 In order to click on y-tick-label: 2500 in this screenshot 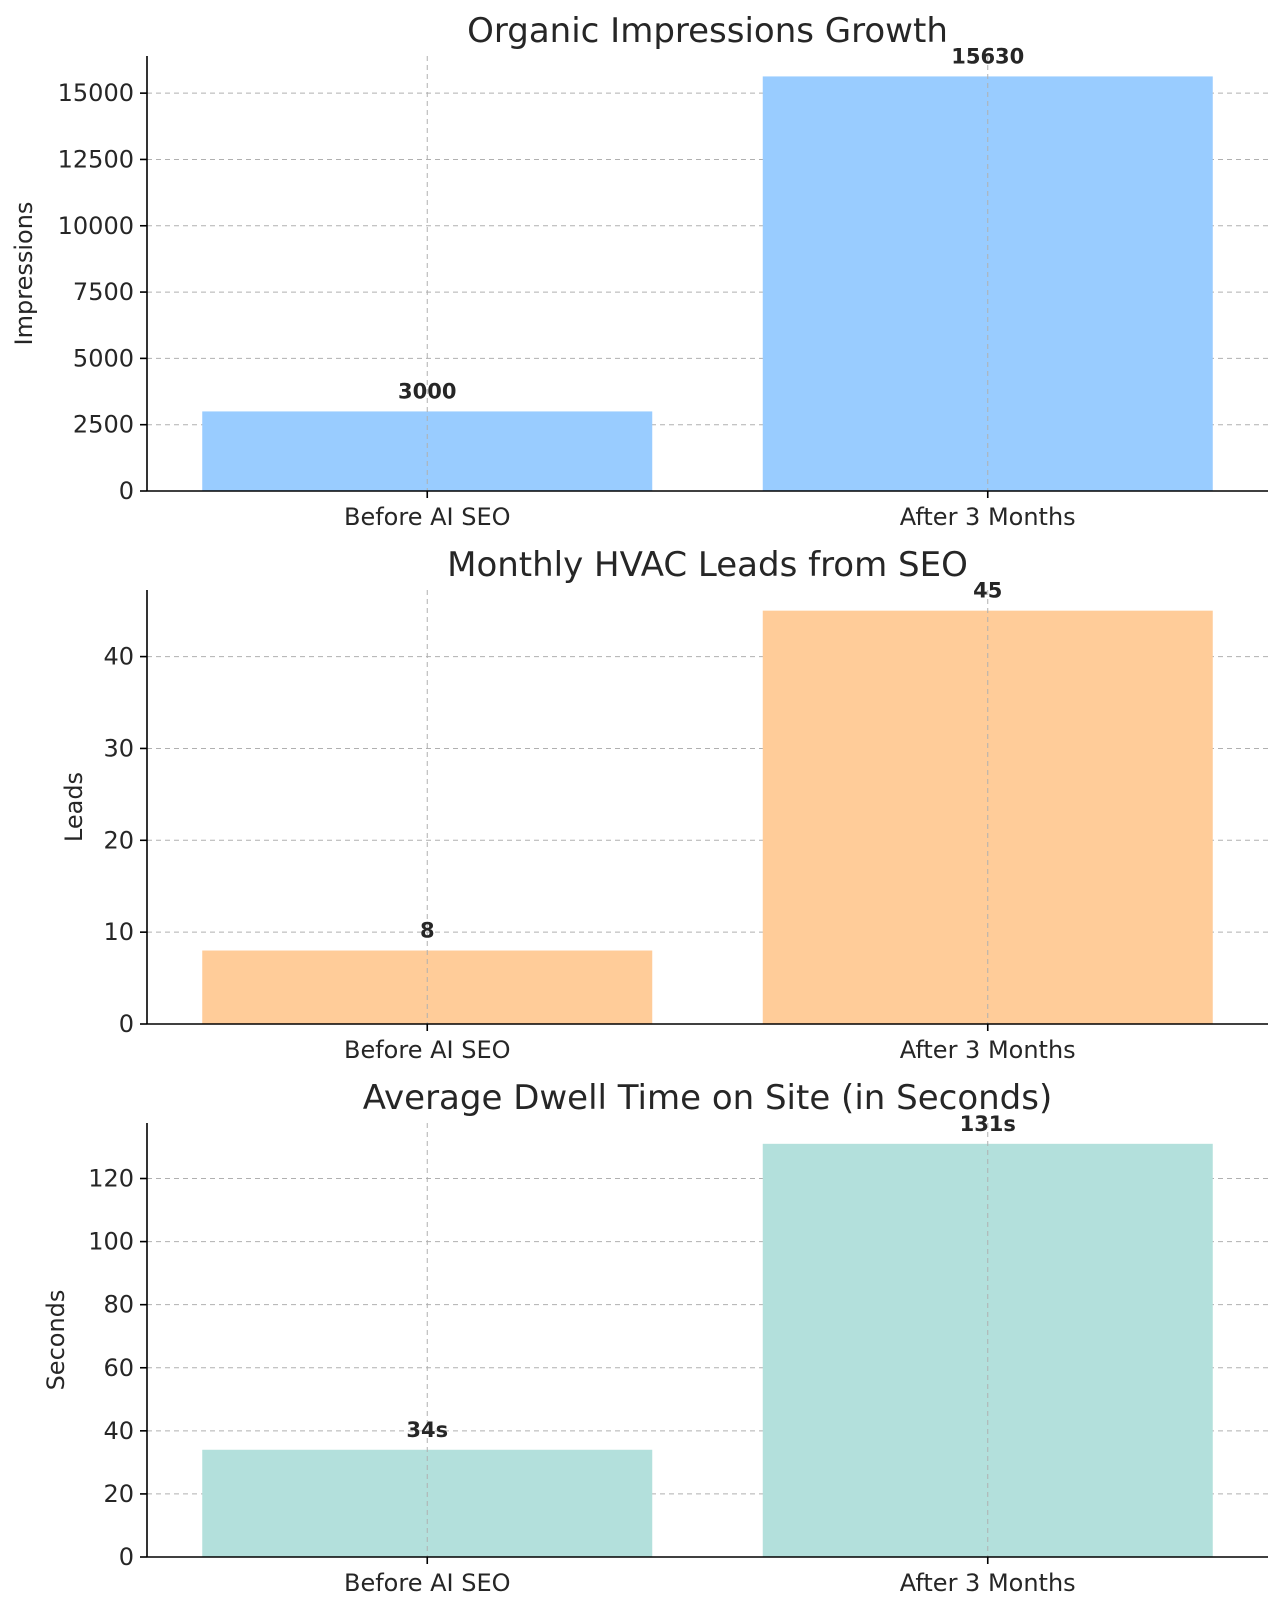, I will do `click(103, 425)`.